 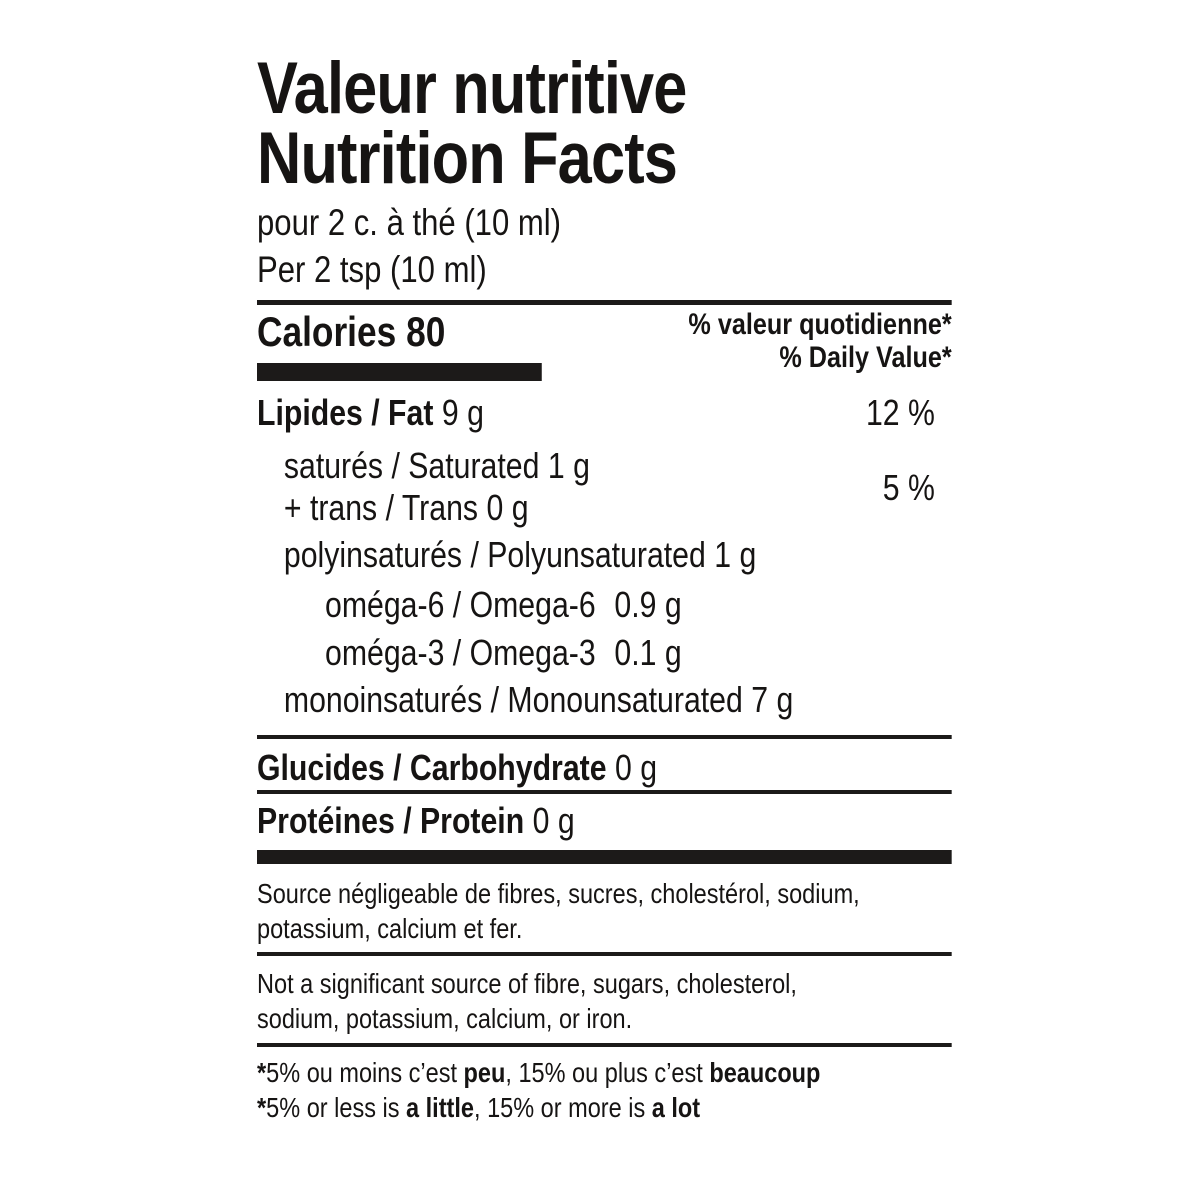 I want to click on nutrient-row-polyunsaturated: polyinsaturés / Polyunsaturated 1 g, so click(x=520, y=555).